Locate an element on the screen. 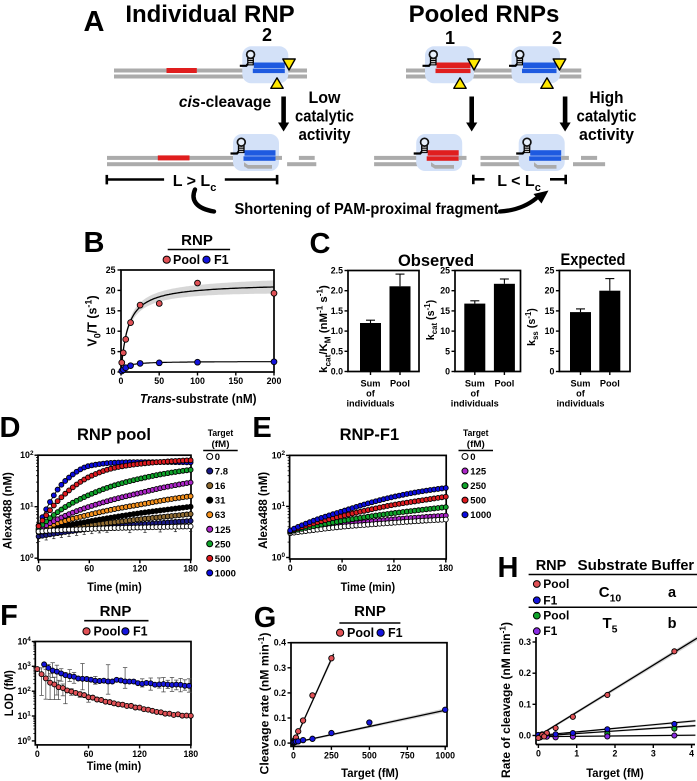 Image resolution: width=697 pixels, height=781 pixels. svg-text: 125 is located at coordinates (223, 530).